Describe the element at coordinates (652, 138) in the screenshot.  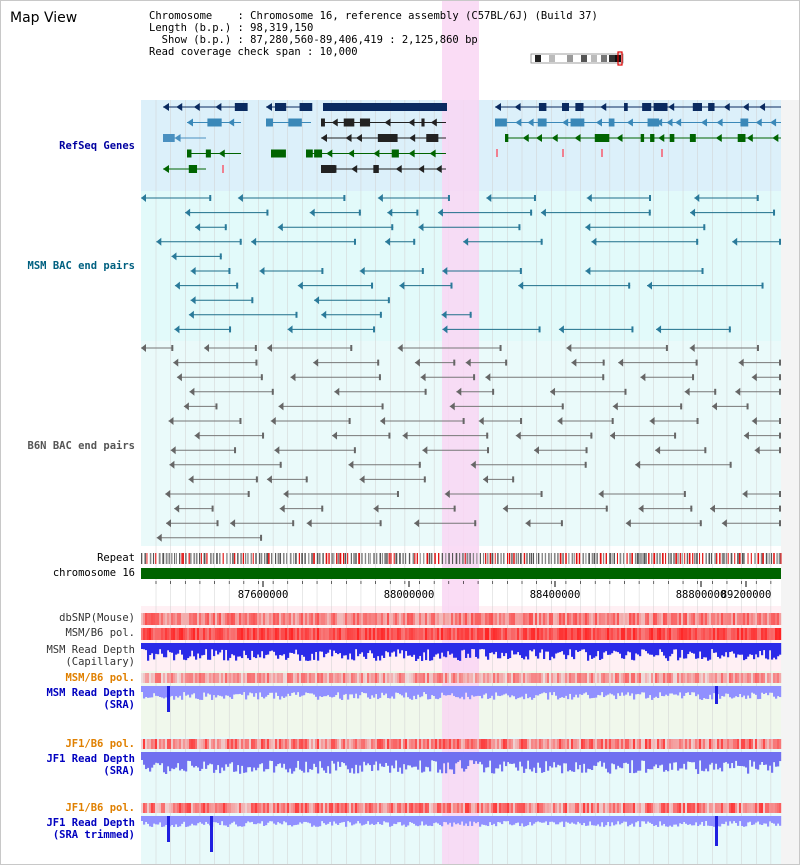
I see `refseq-gene-exon` at that location.